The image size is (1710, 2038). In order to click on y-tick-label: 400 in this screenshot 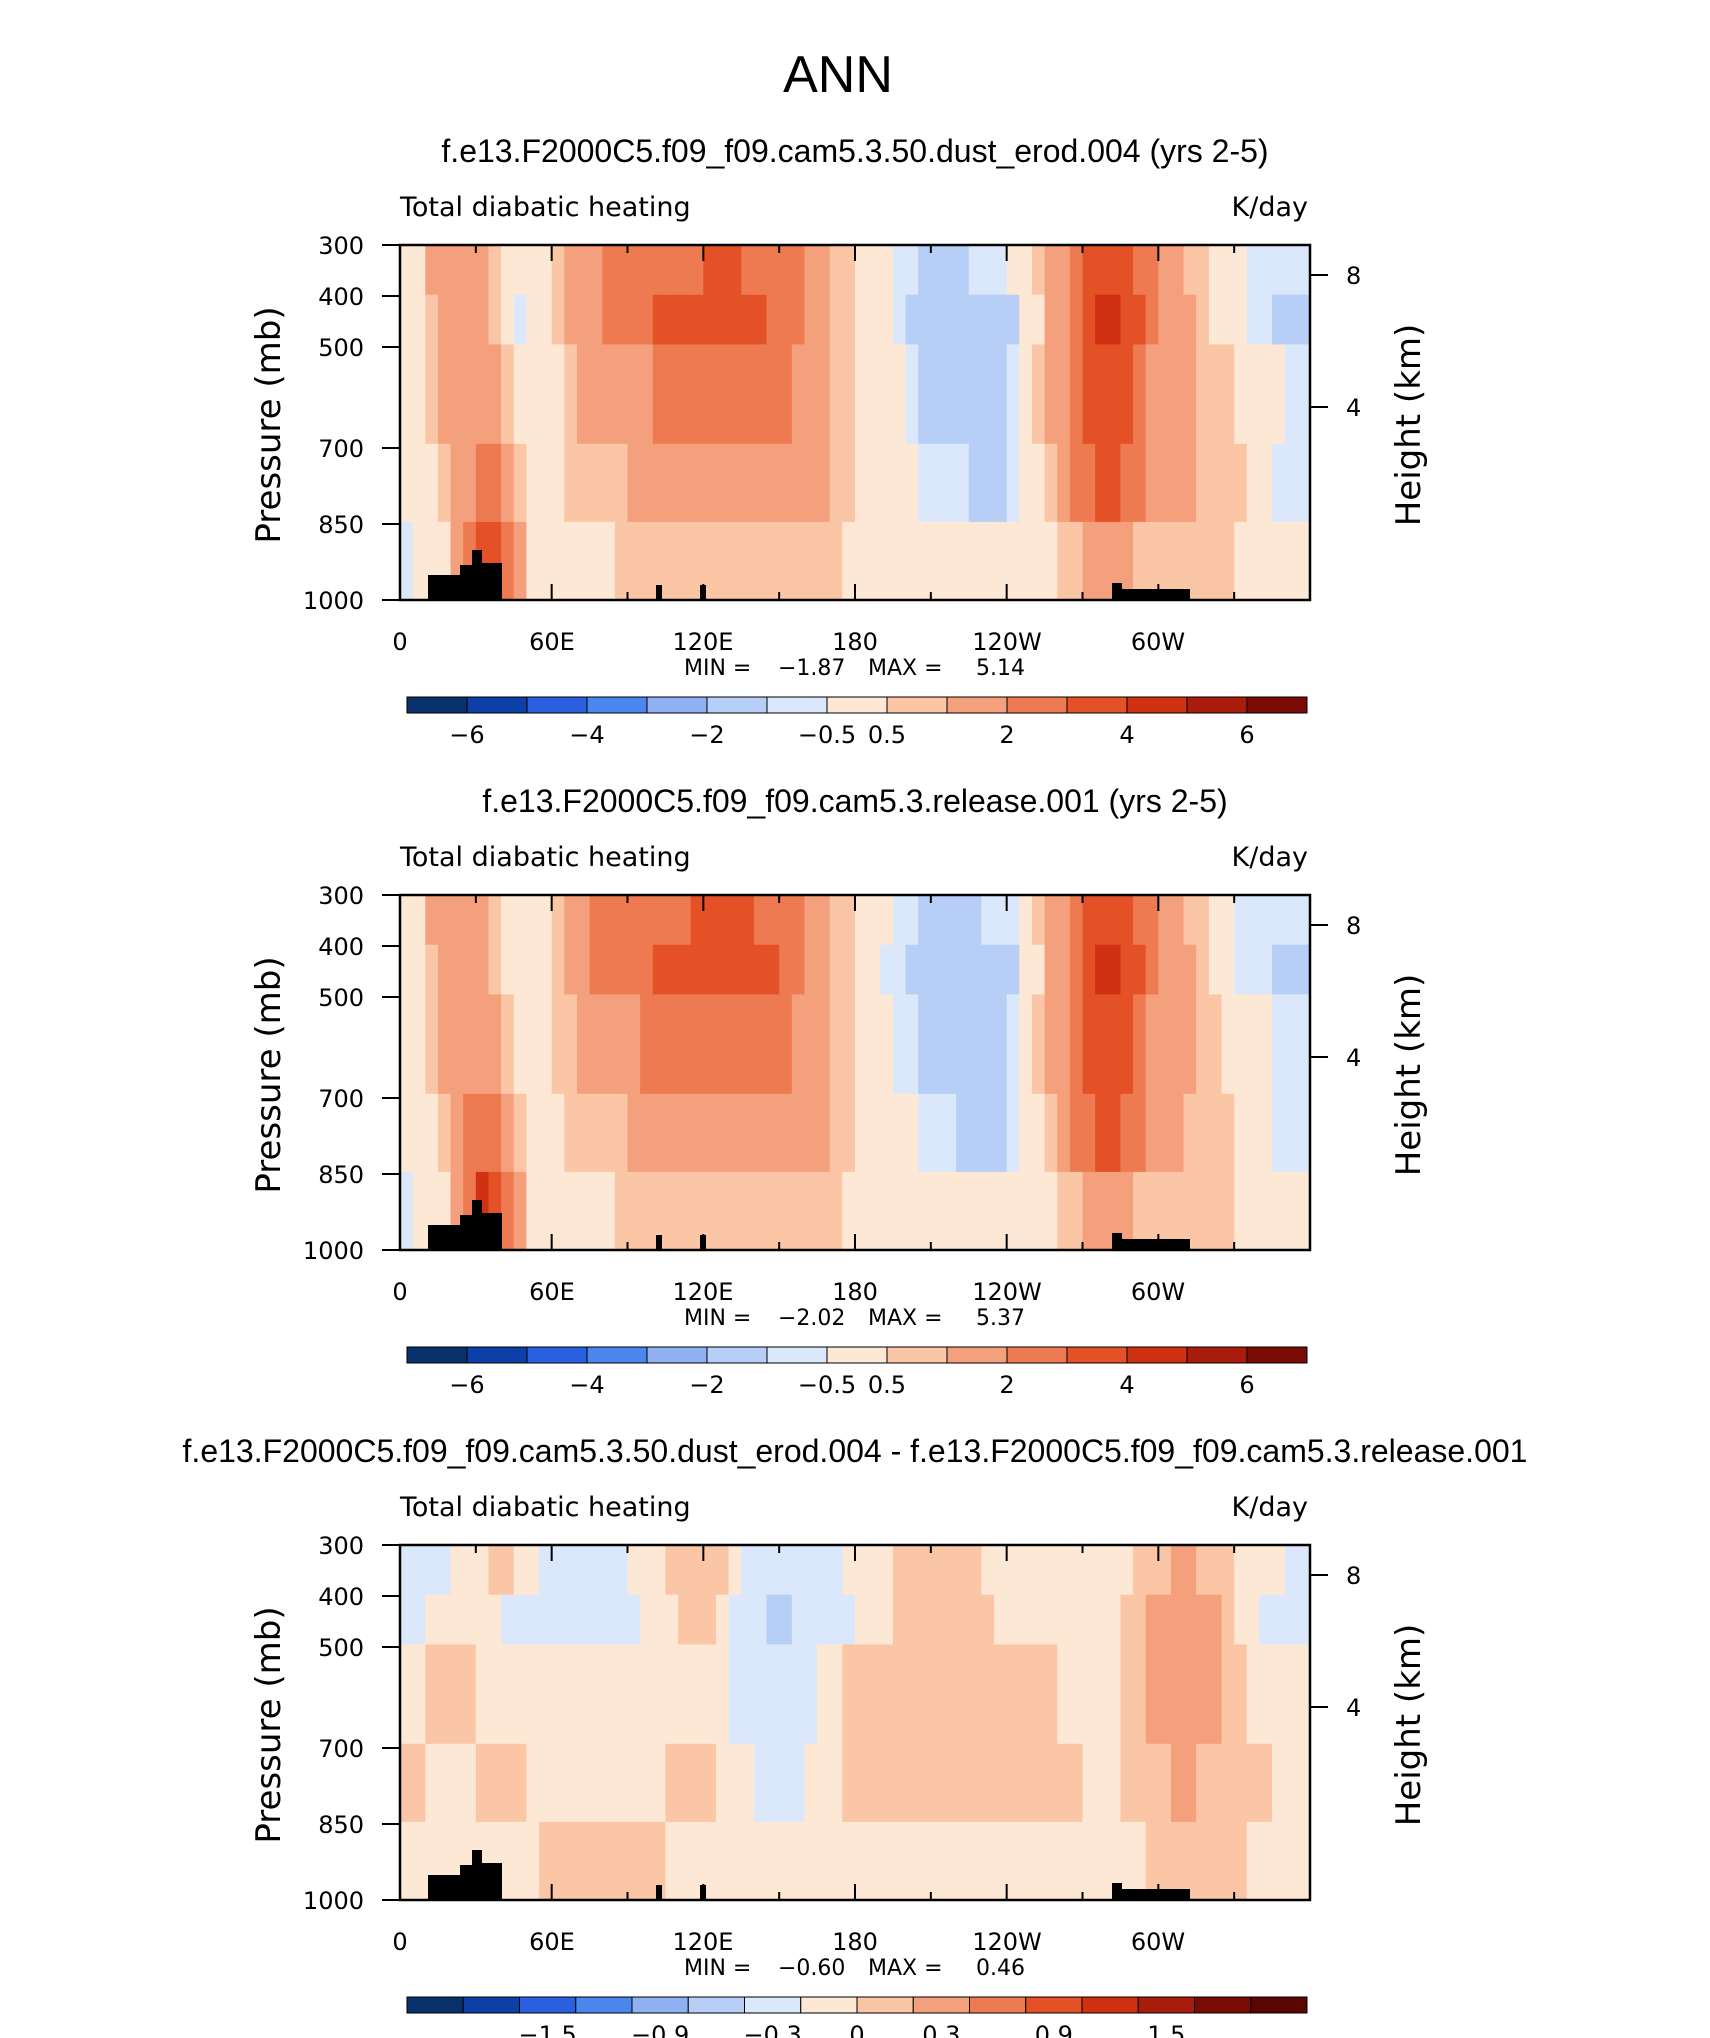, I will do `click(341, 947)`.